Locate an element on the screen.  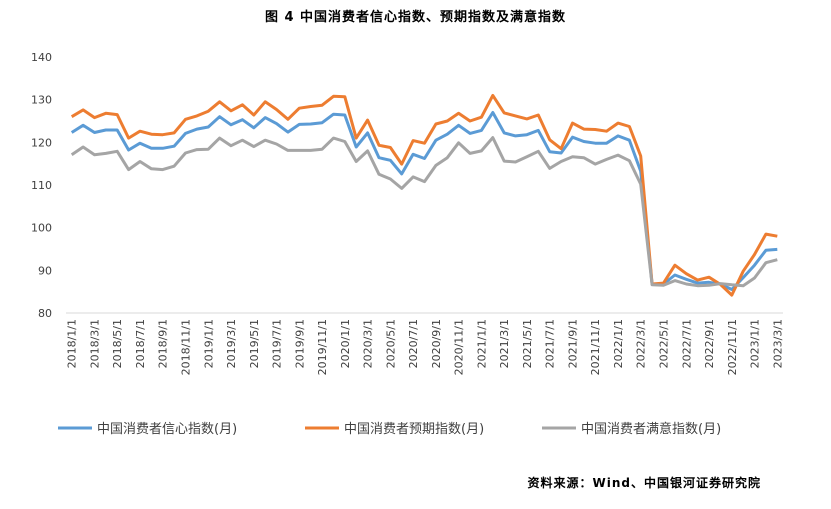
y-axis: 80 90 100 110 120 130 140 is located at coordinates (41, 185).